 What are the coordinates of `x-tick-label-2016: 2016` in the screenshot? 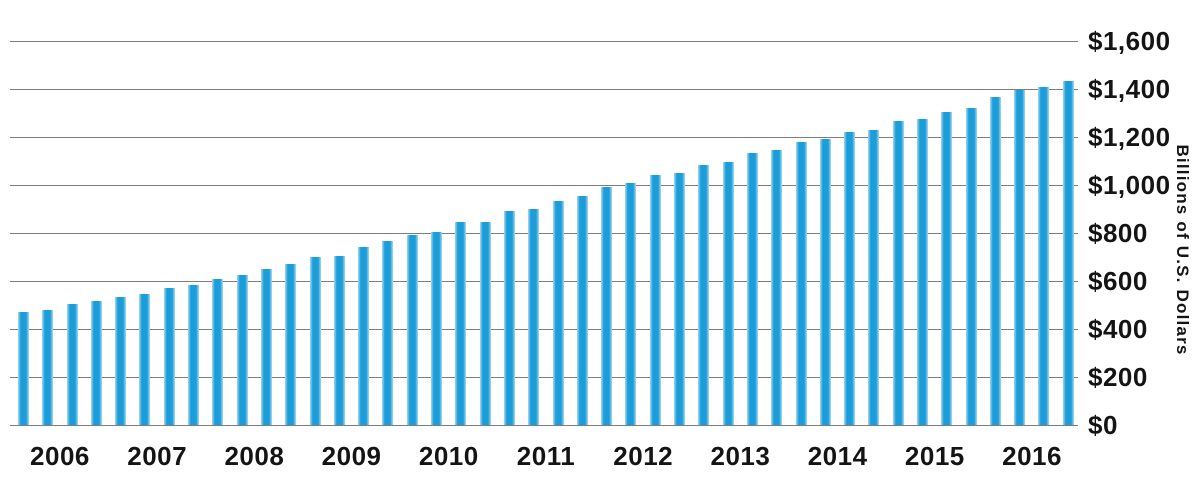 It's located at (1032, 456).